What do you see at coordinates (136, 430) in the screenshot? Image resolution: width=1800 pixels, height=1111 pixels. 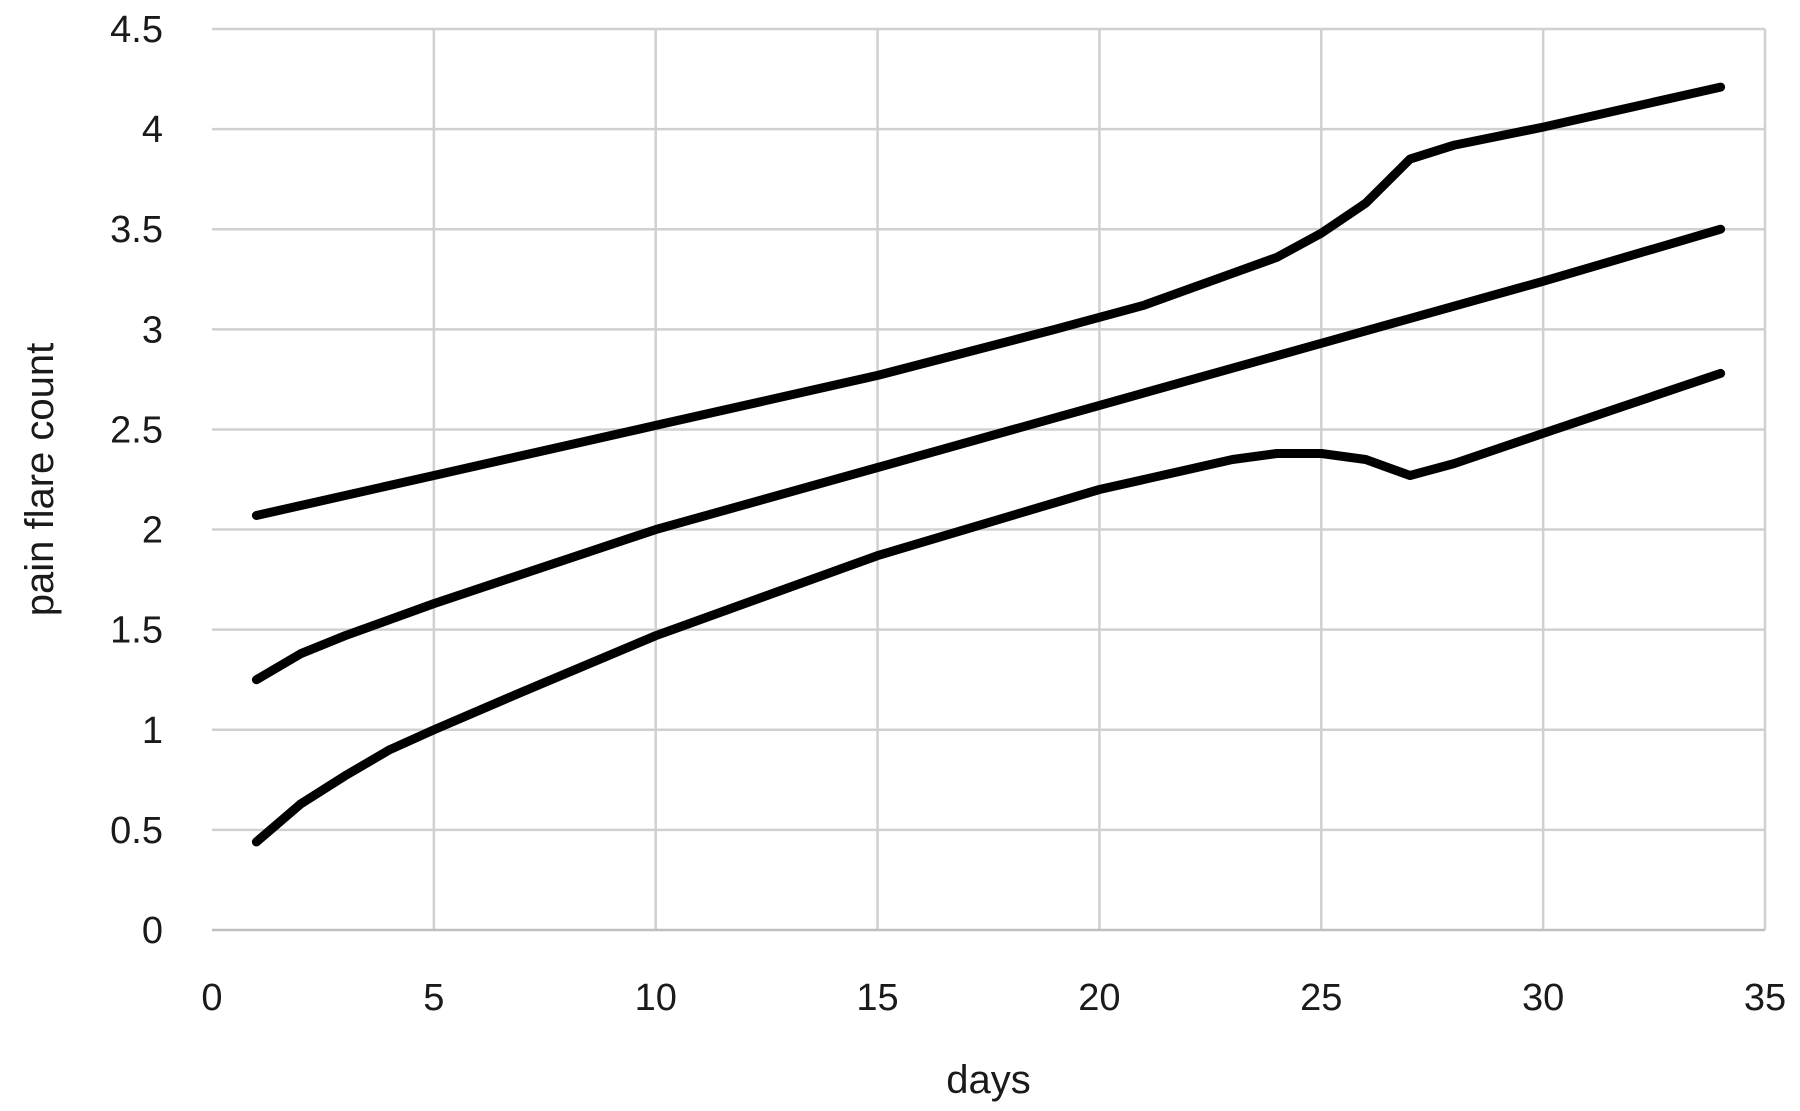 I see `y-tick-label: 2.5` at bounding box center [136, 430].